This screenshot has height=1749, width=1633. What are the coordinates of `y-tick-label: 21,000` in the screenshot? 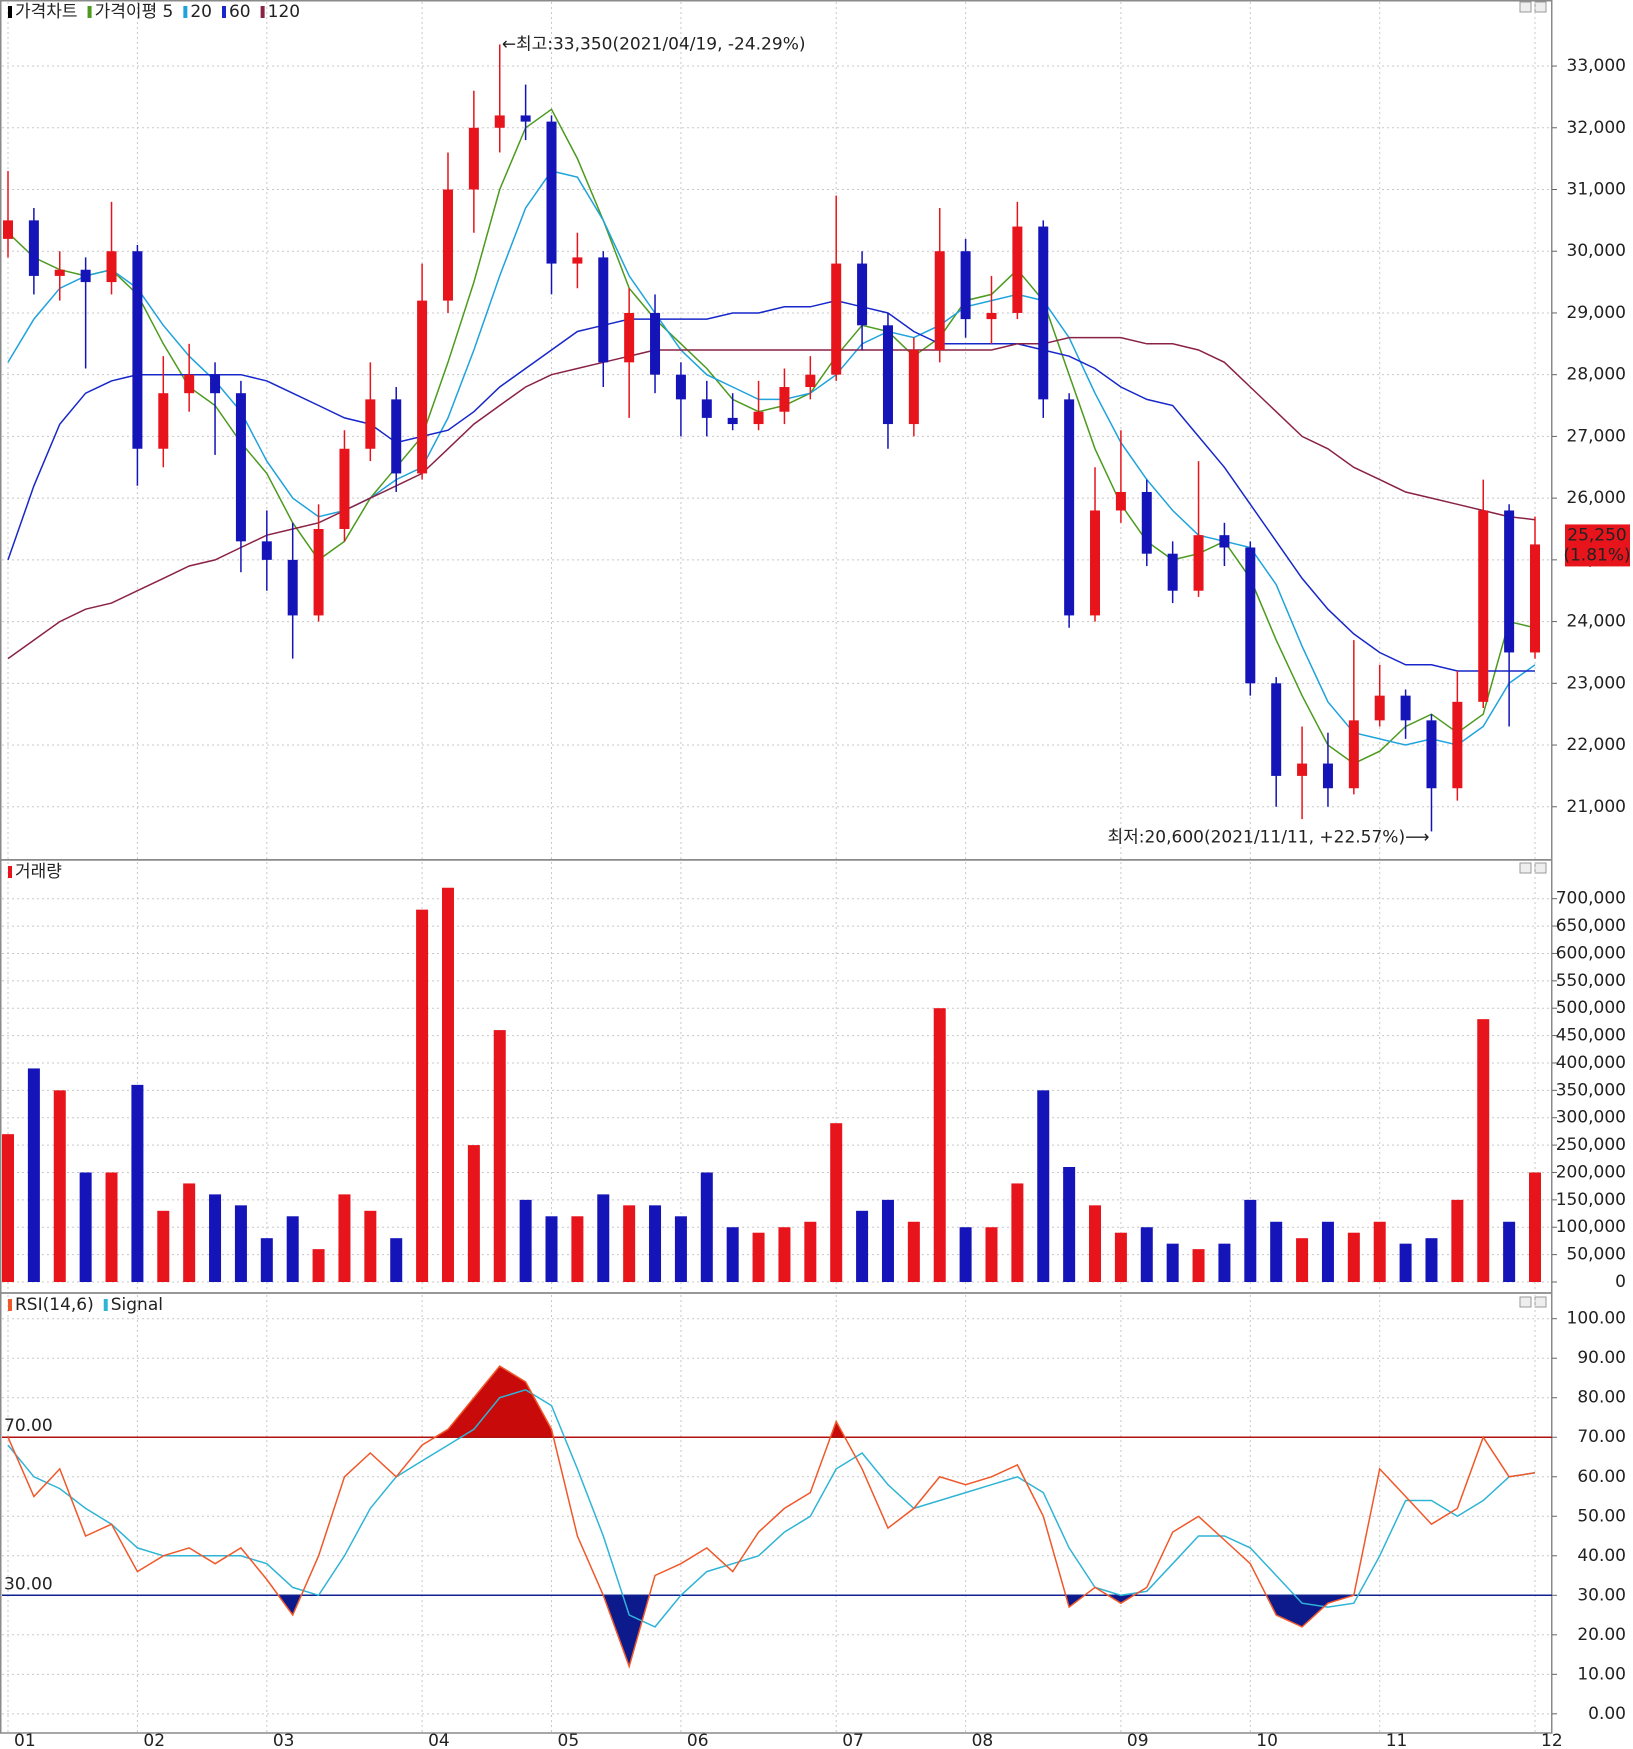 It's located at (1596, 807).